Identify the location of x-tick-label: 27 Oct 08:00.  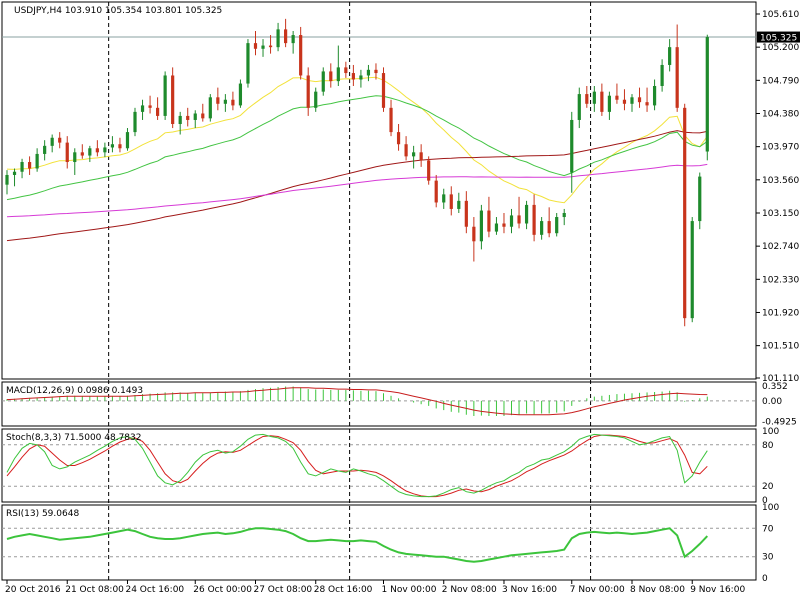
(282, 590).